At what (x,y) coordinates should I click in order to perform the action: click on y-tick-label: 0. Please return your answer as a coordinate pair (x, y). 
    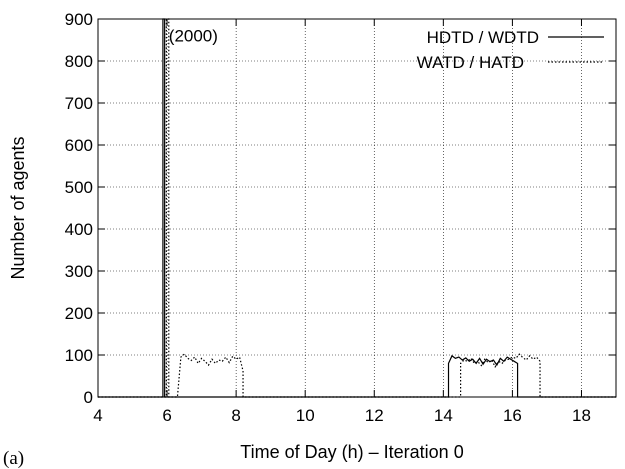
    Looking at the image, I should click on (88, 397).